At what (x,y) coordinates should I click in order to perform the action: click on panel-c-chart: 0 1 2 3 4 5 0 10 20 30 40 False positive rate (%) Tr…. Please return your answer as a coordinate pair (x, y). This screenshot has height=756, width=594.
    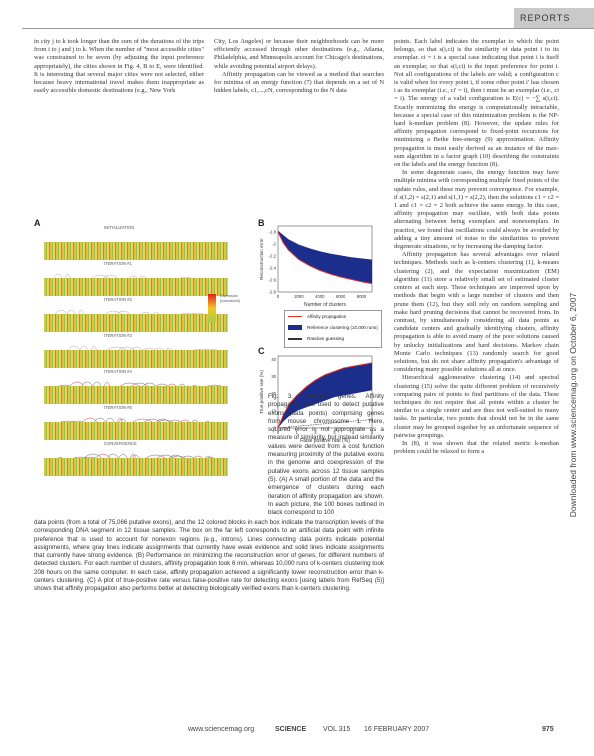
    Looking at the image, I should click on (316, 399).